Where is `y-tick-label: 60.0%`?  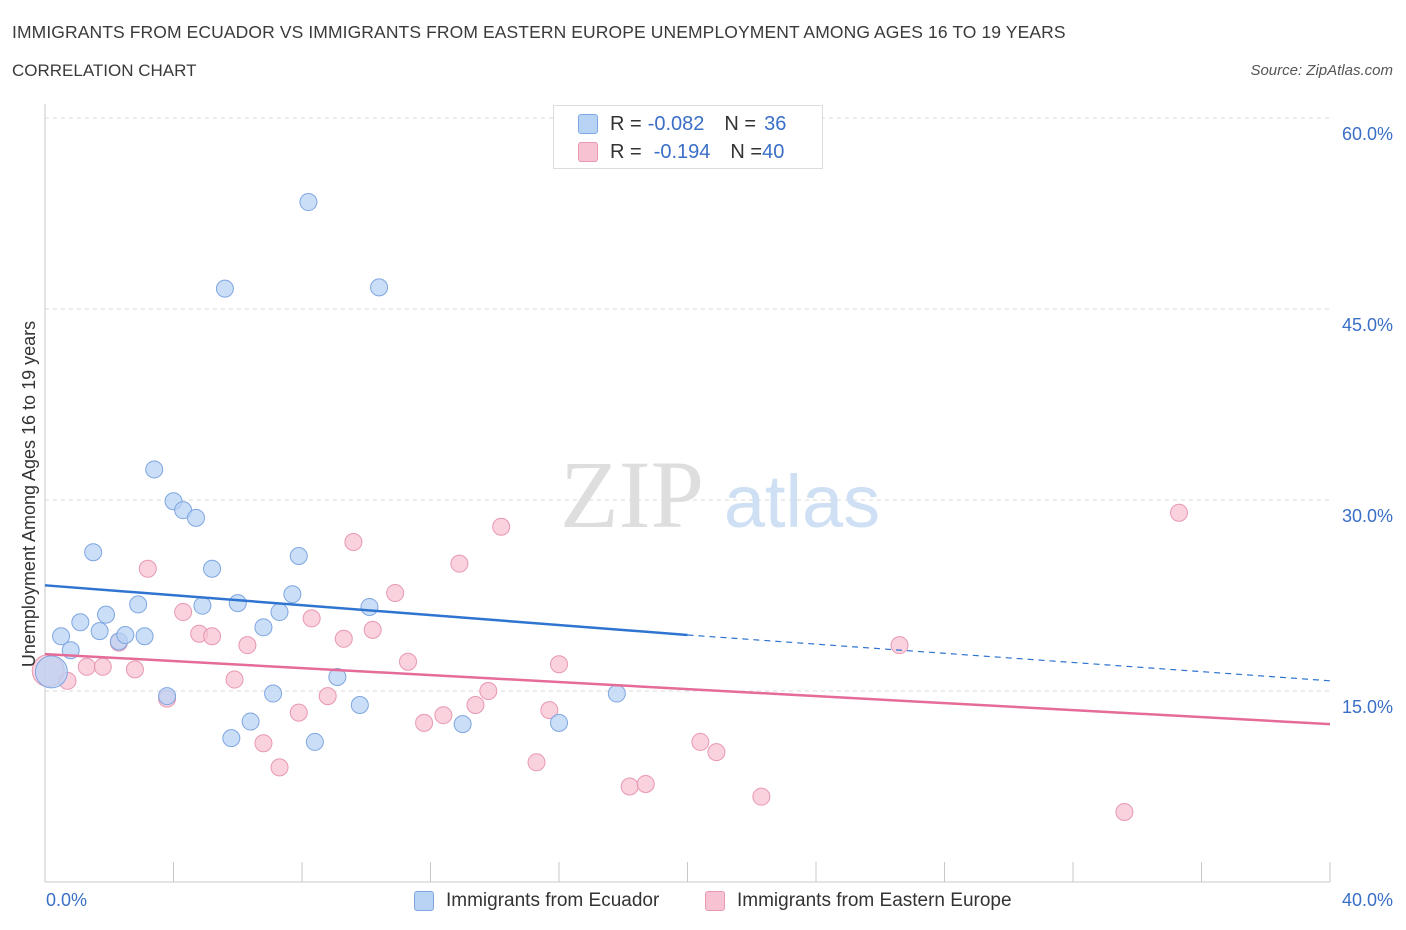
y-tick-label: 60.0% is located at coordinates (1367, 134).